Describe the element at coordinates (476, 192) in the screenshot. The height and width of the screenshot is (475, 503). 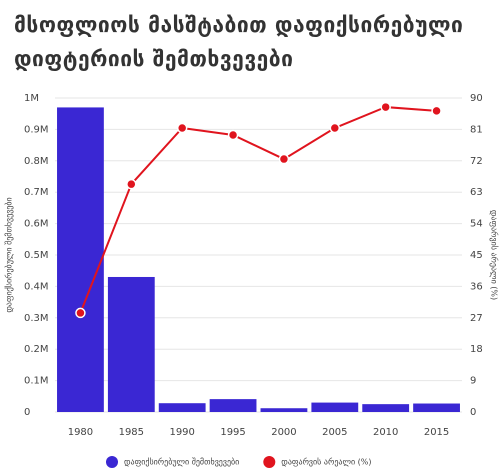
I see `y2-tick-label: 63` at that location.